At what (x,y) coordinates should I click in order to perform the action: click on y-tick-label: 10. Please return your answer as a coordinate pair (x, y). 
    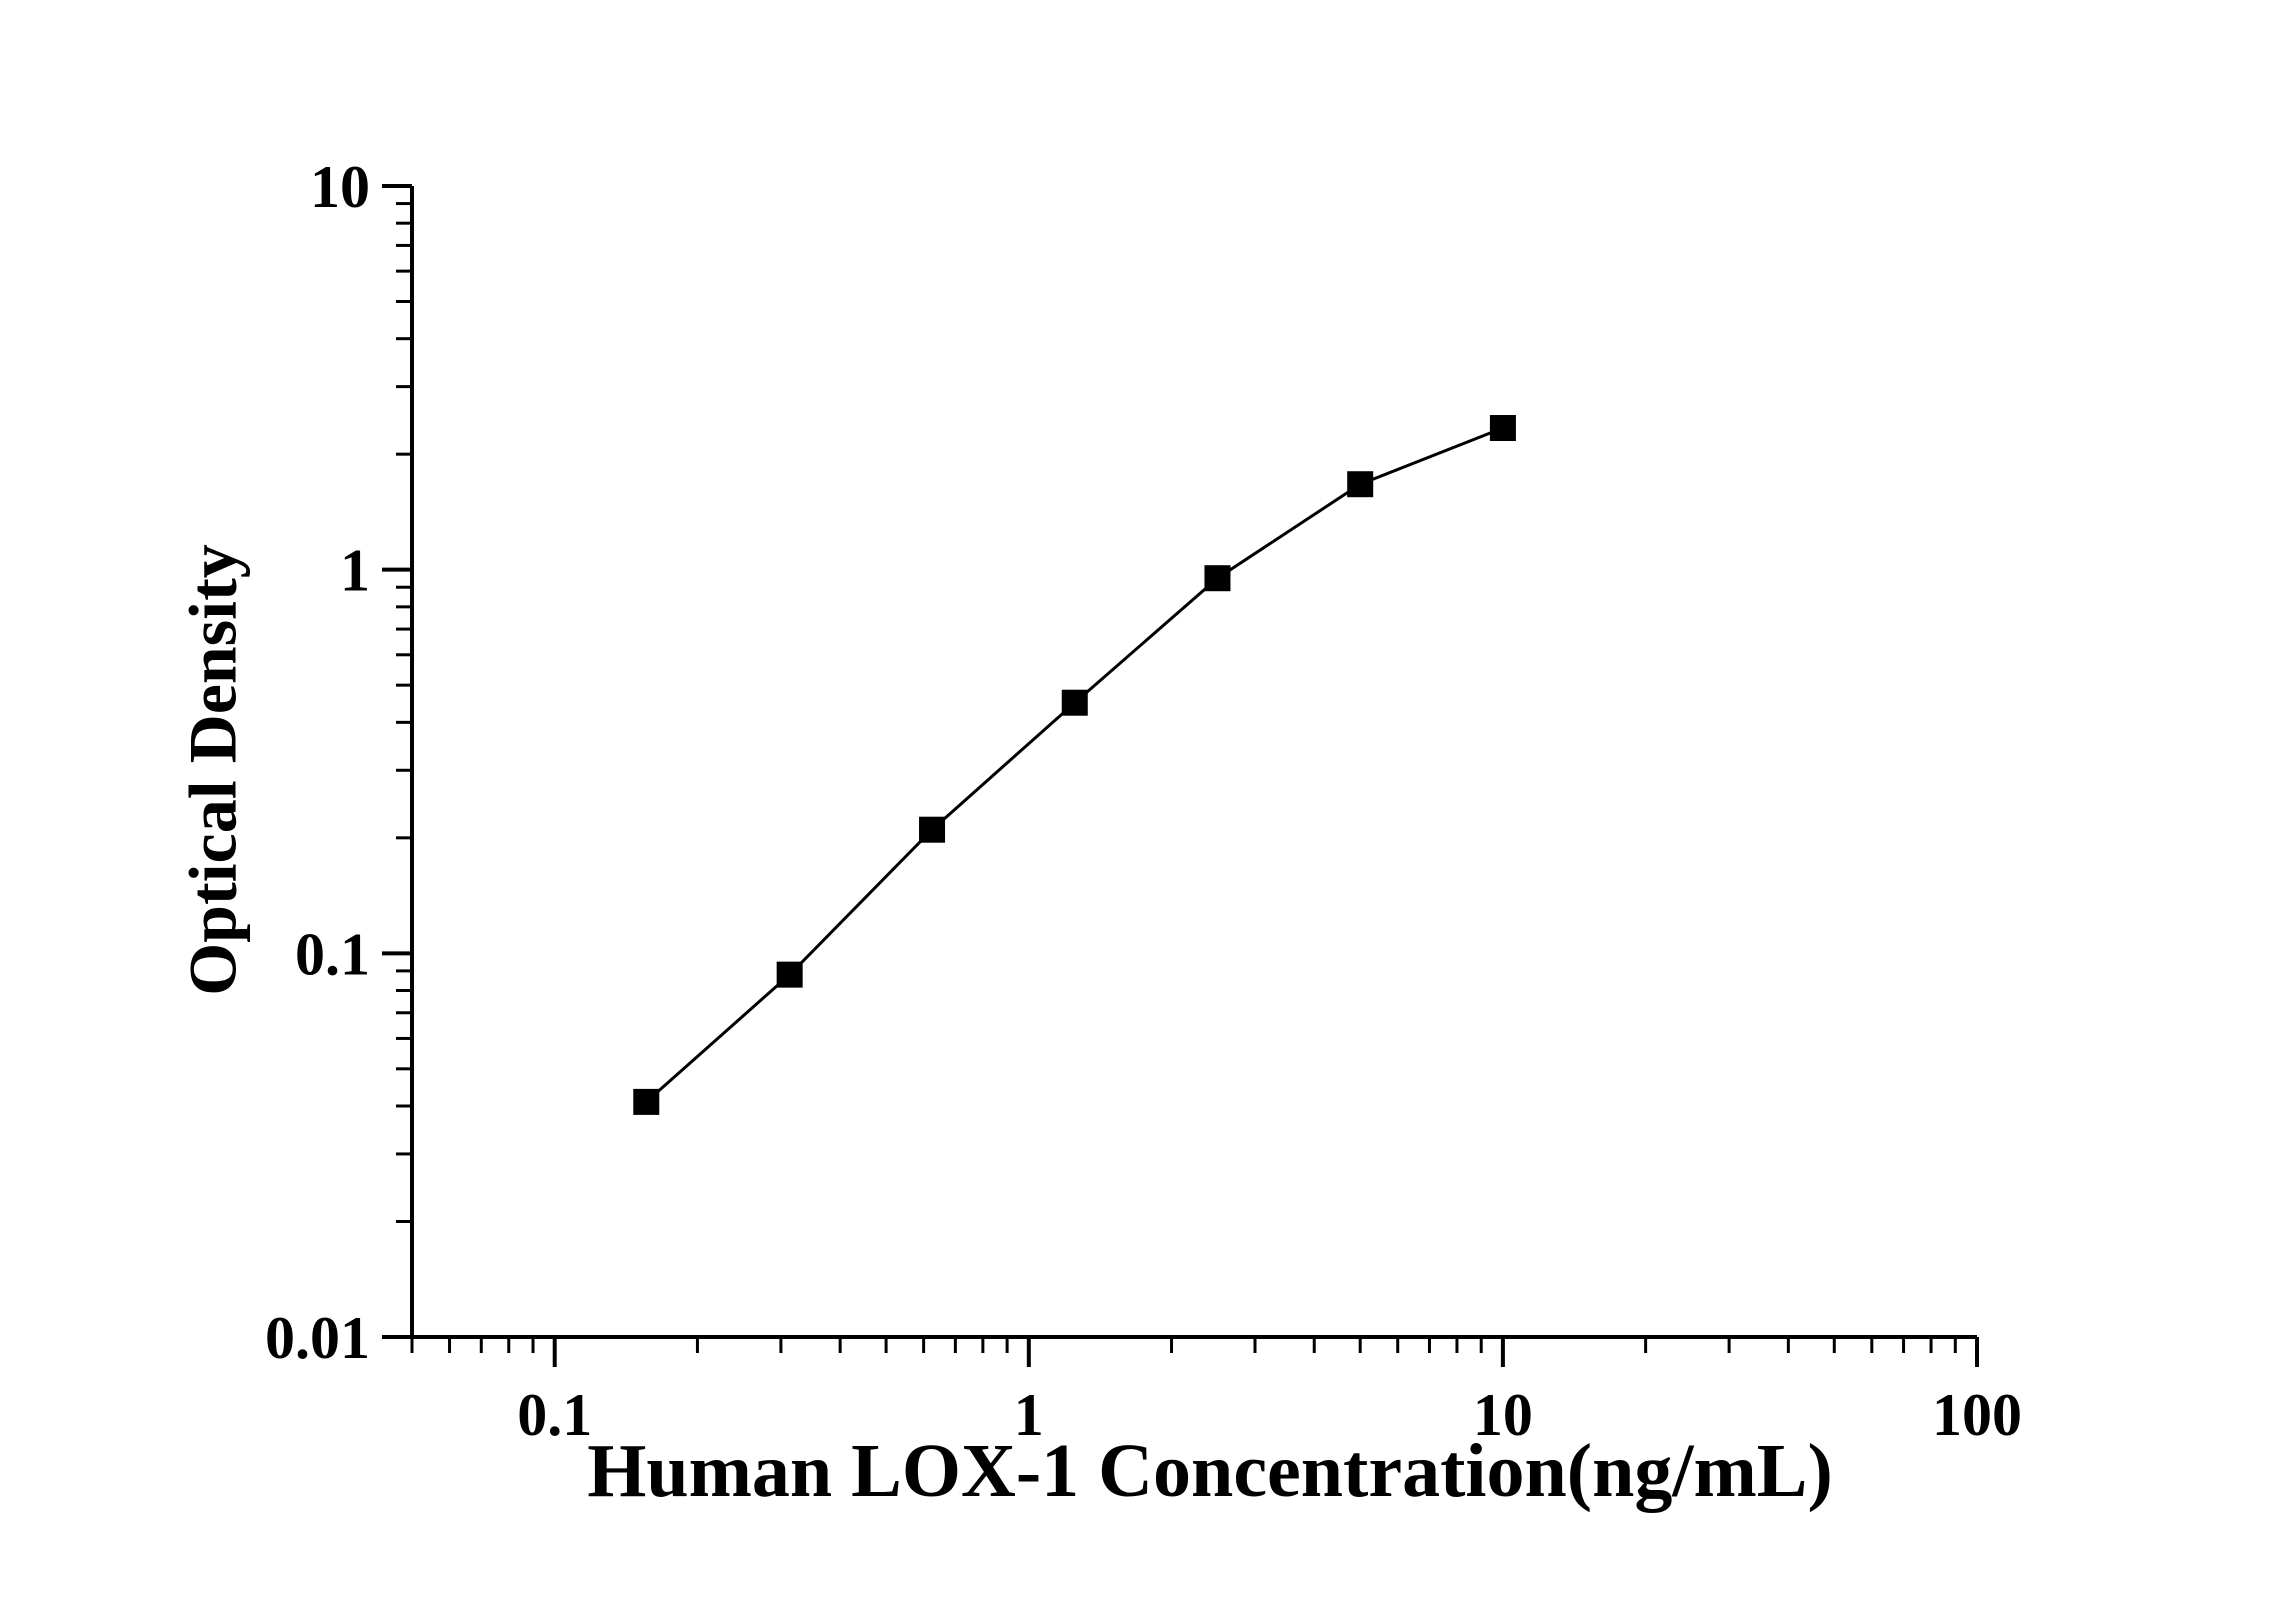
    Looking at the image, I should click on (340, 187).